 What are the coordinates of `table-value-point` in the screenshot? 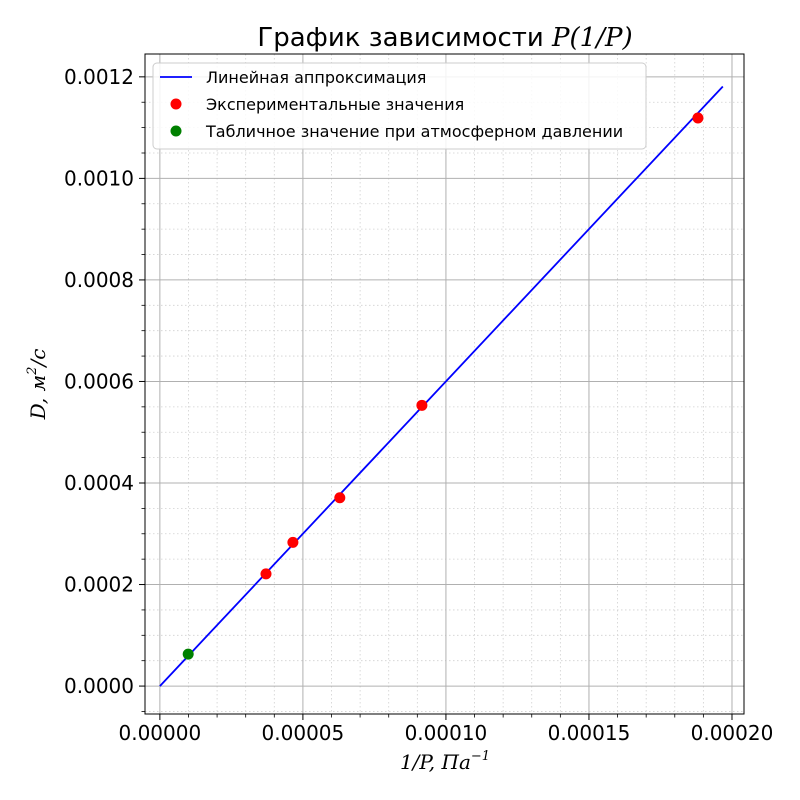 It's located at (188, 654).